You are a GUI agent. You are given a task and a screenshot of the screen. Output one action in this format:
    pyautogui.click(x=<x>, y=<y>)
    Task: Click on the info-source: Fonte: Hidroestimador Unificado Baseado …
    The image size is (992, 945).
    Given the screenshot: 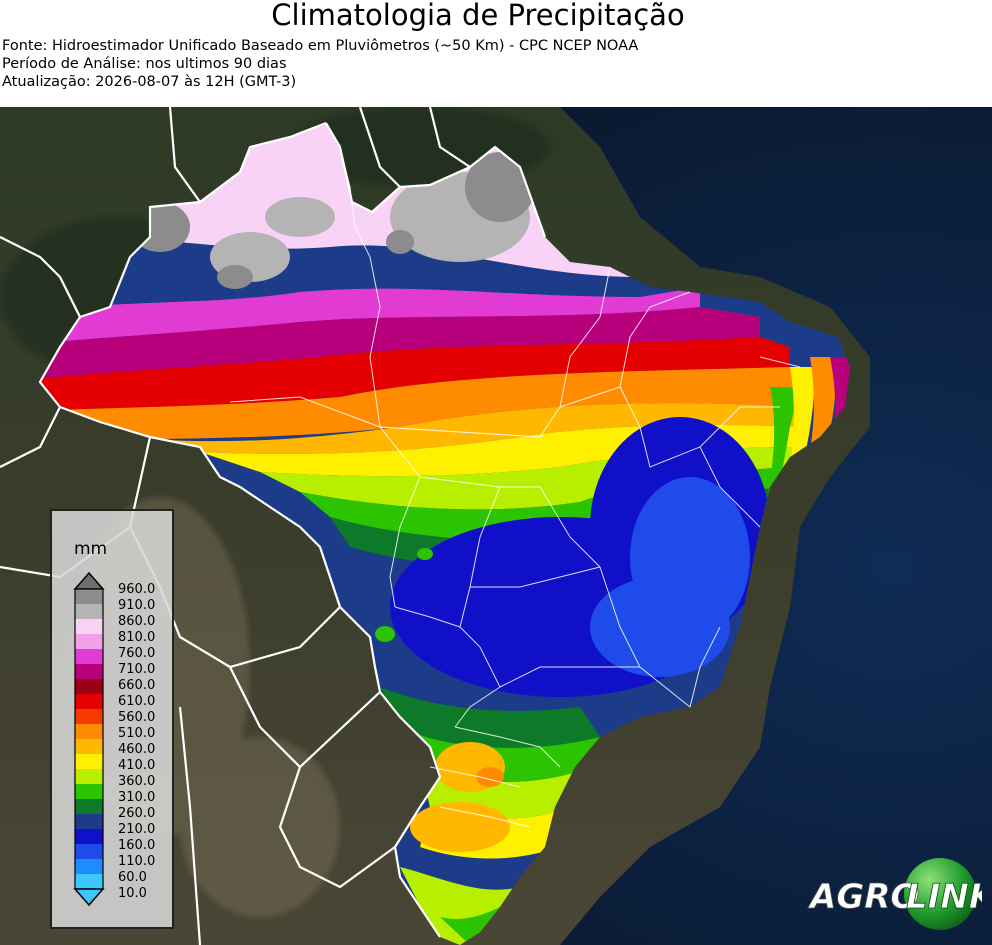 What is the action you would take?
    pyautogui.click(x=320, y=46)
    